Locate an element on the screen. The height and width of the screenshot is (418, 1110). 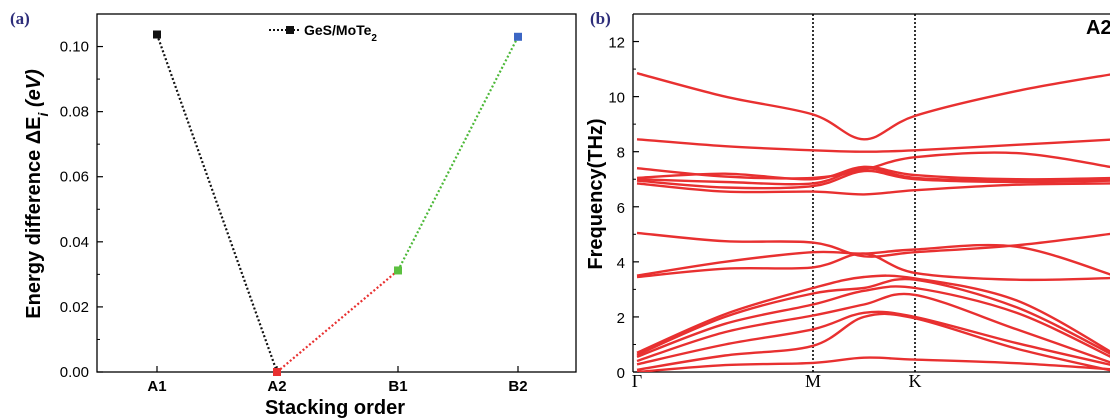
legend-label: GeS/MoTe2 is located at coordinates (340, 33).